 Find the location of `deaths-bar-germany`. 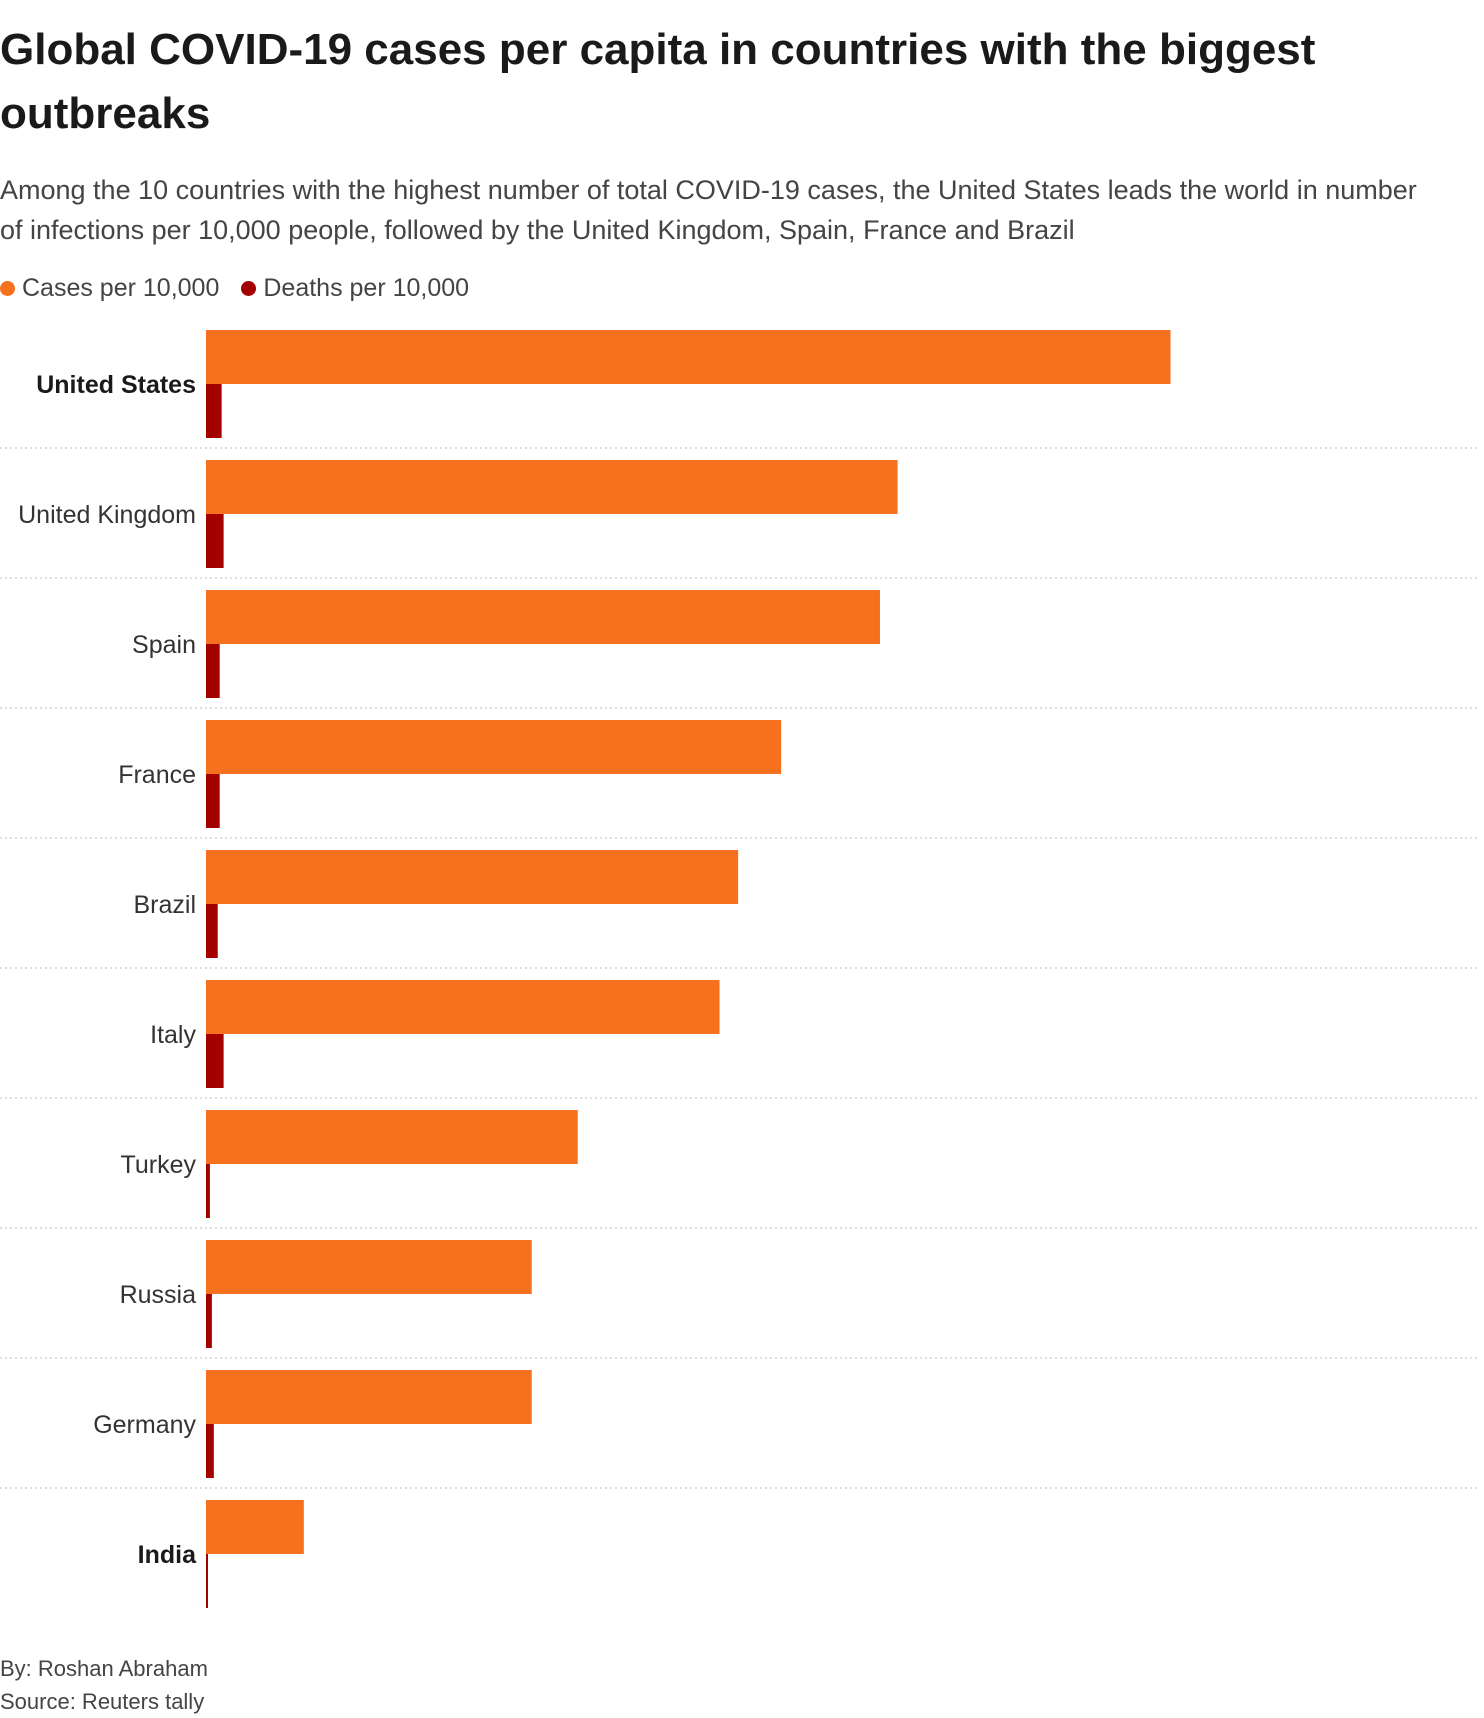

deaths-bar-germany is located at coordinates (210, 1451).